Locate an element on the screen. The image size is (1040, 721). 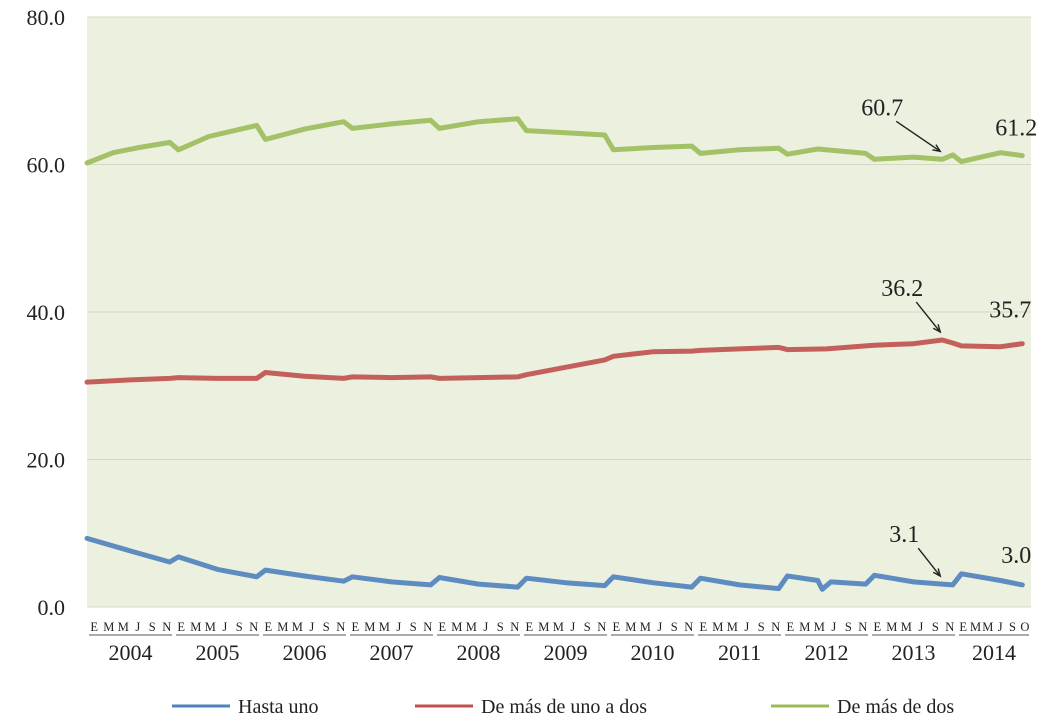
data-annotation: 3.1 is located at coordinates (904, 535).